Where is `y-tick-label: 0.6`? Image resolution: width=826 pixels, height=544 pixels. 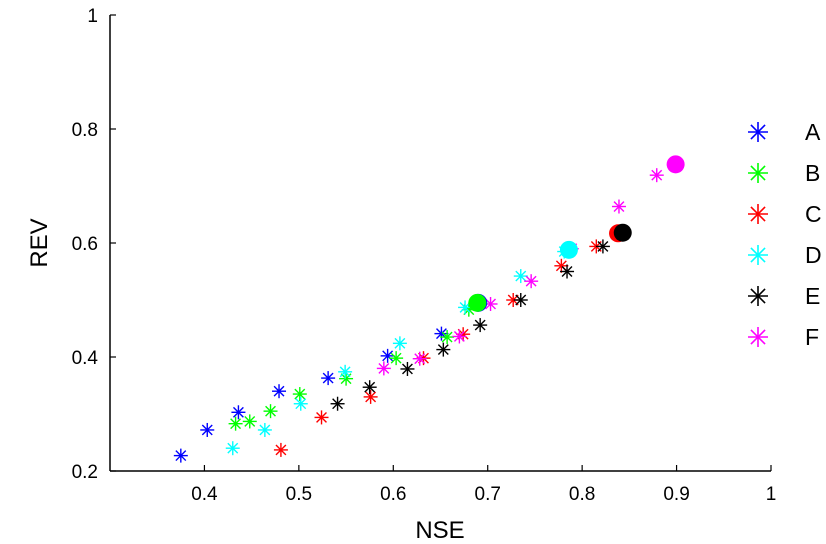
y-tick-label: 0.6 is located at coordinates (85, 244).